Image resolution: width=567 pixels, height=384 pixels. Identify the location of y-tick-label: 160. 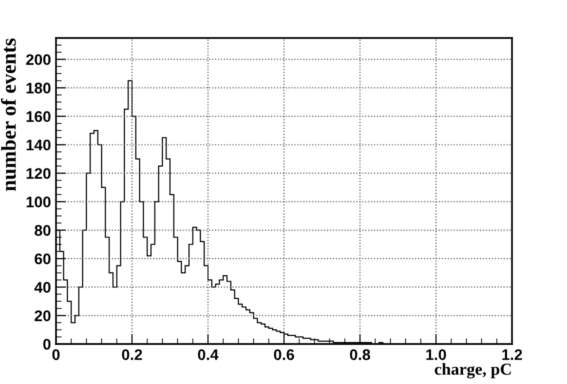
(38, 116).